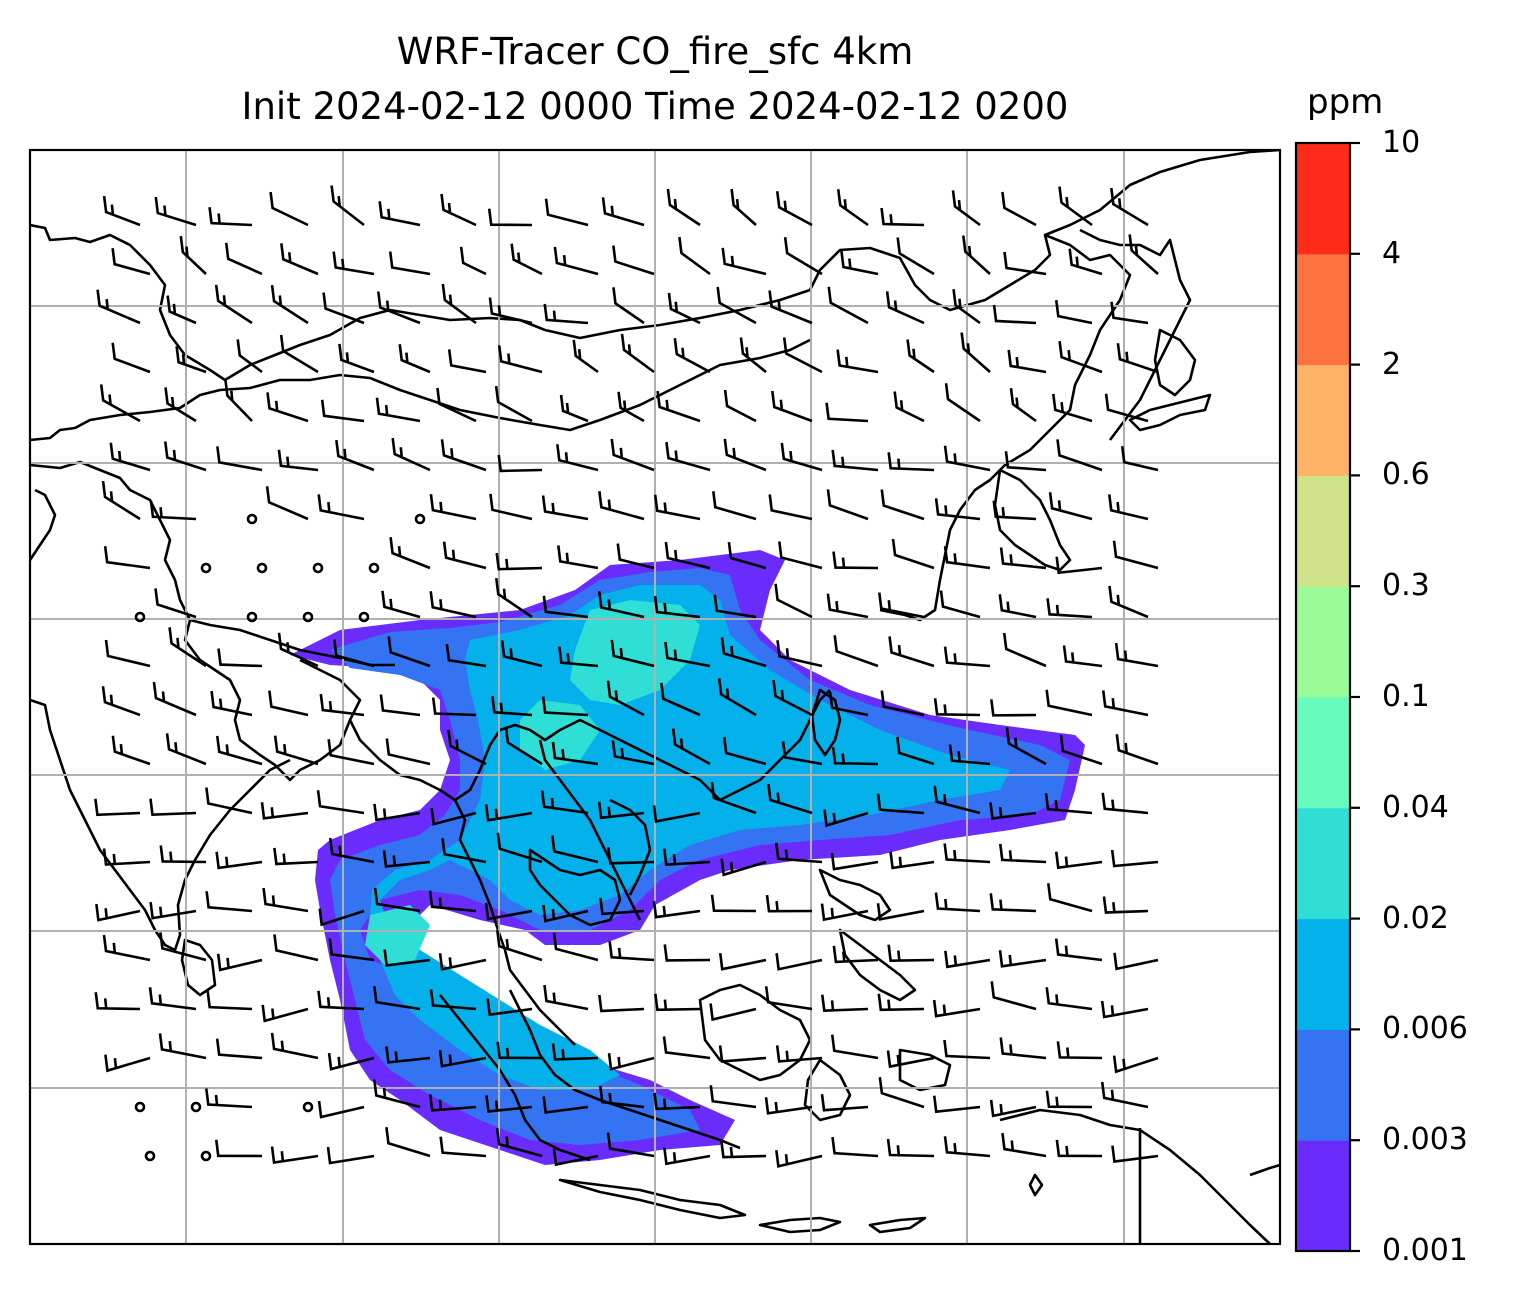  I want to click on colorbar-tick-label: 0.04, so click(1415, 807).